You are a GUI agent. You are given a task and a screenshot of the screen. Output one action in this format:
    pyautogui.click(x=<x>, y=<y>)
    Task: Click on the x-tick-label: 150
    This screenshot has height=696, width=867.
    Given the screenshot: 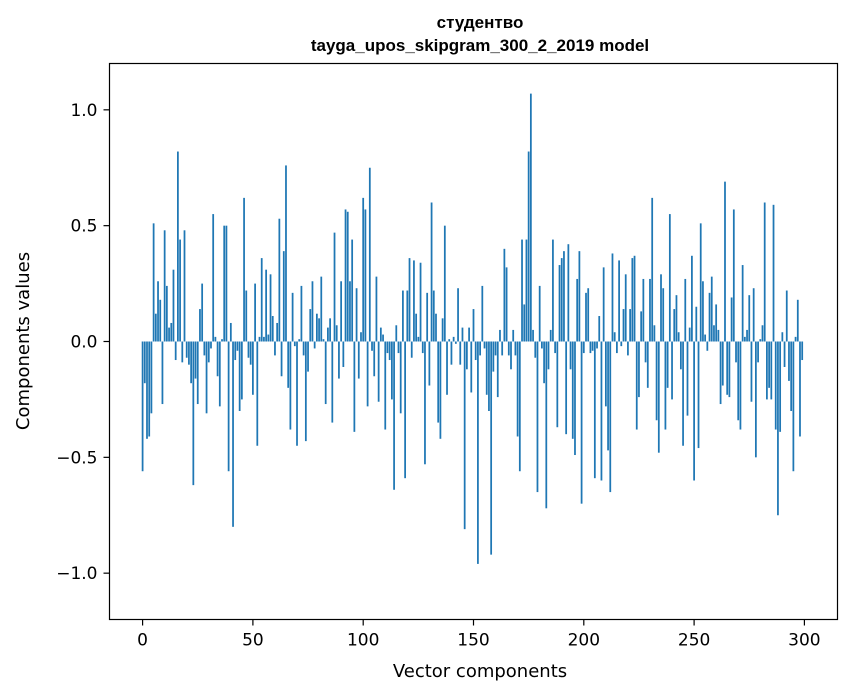 What is the action you would take?
    pyautogui.click(x=473, y=641)
    